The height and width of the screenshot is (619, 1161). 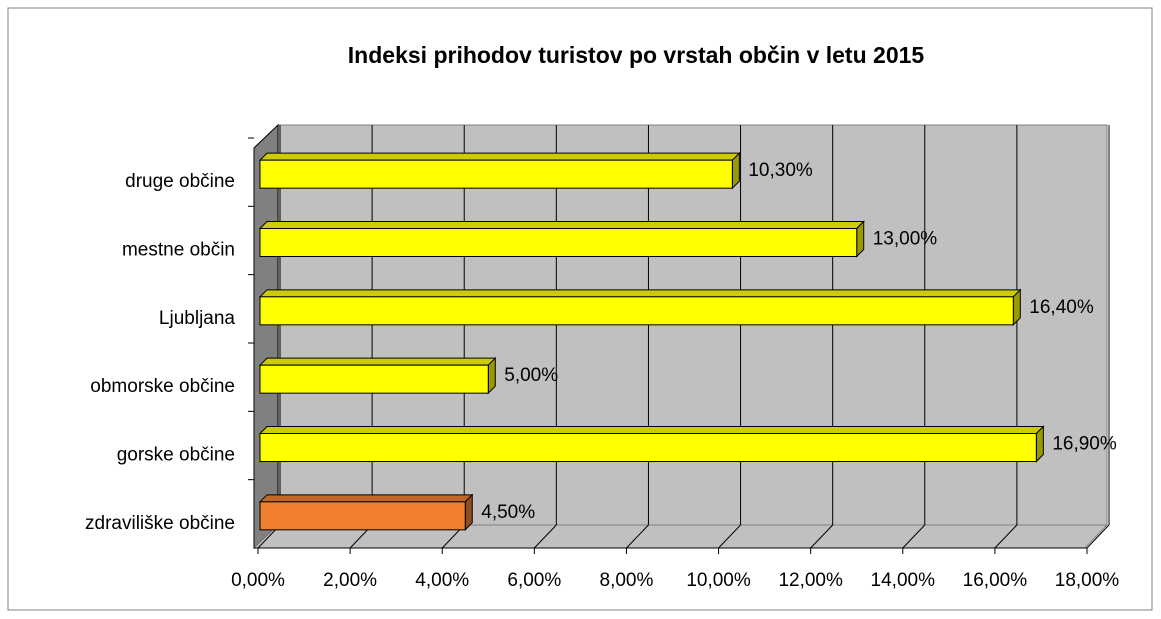 What do you see at coordinates (903, 580) in the screenshot?
I see `x-tick-label: 14,00%` at bounding box center [903, 580].